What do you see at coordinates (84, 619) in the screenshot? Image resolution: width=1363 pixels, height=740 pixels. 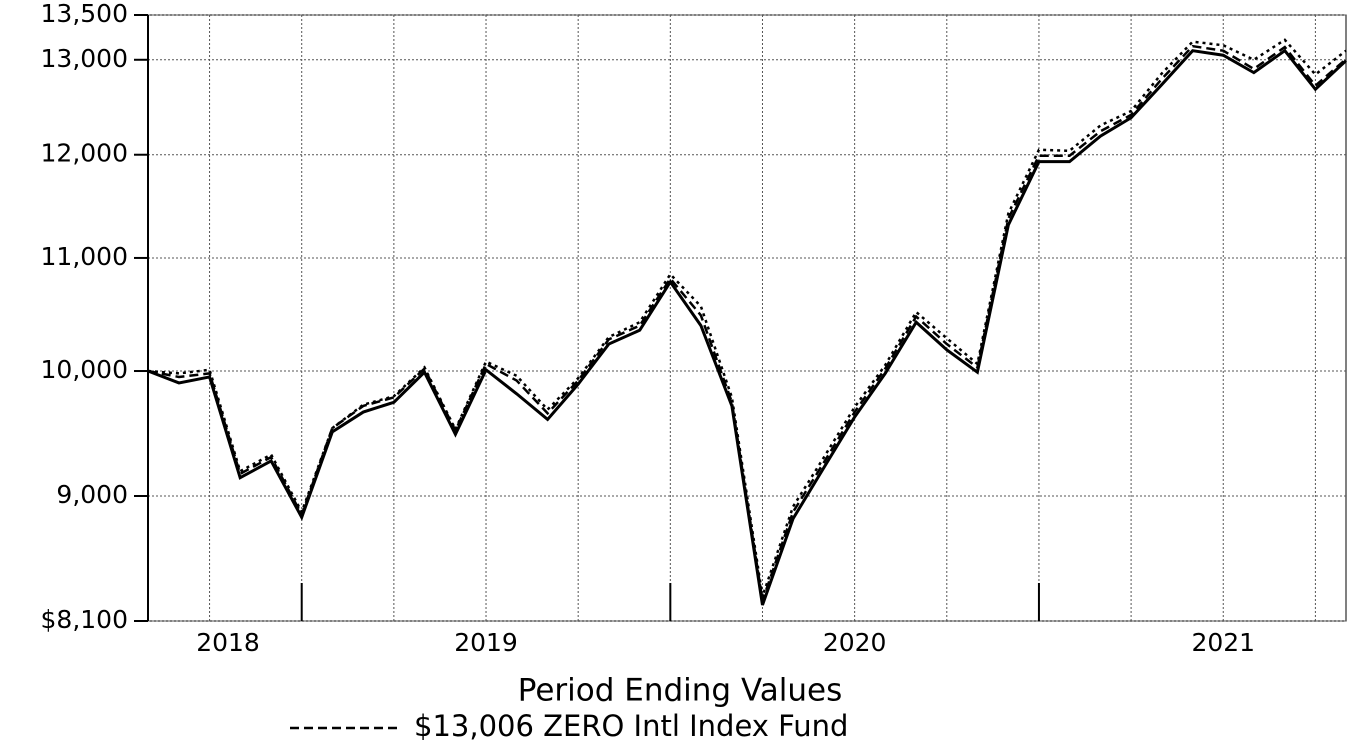 I see `y-tick-label: $8,100` at bounding box center [84, 619].